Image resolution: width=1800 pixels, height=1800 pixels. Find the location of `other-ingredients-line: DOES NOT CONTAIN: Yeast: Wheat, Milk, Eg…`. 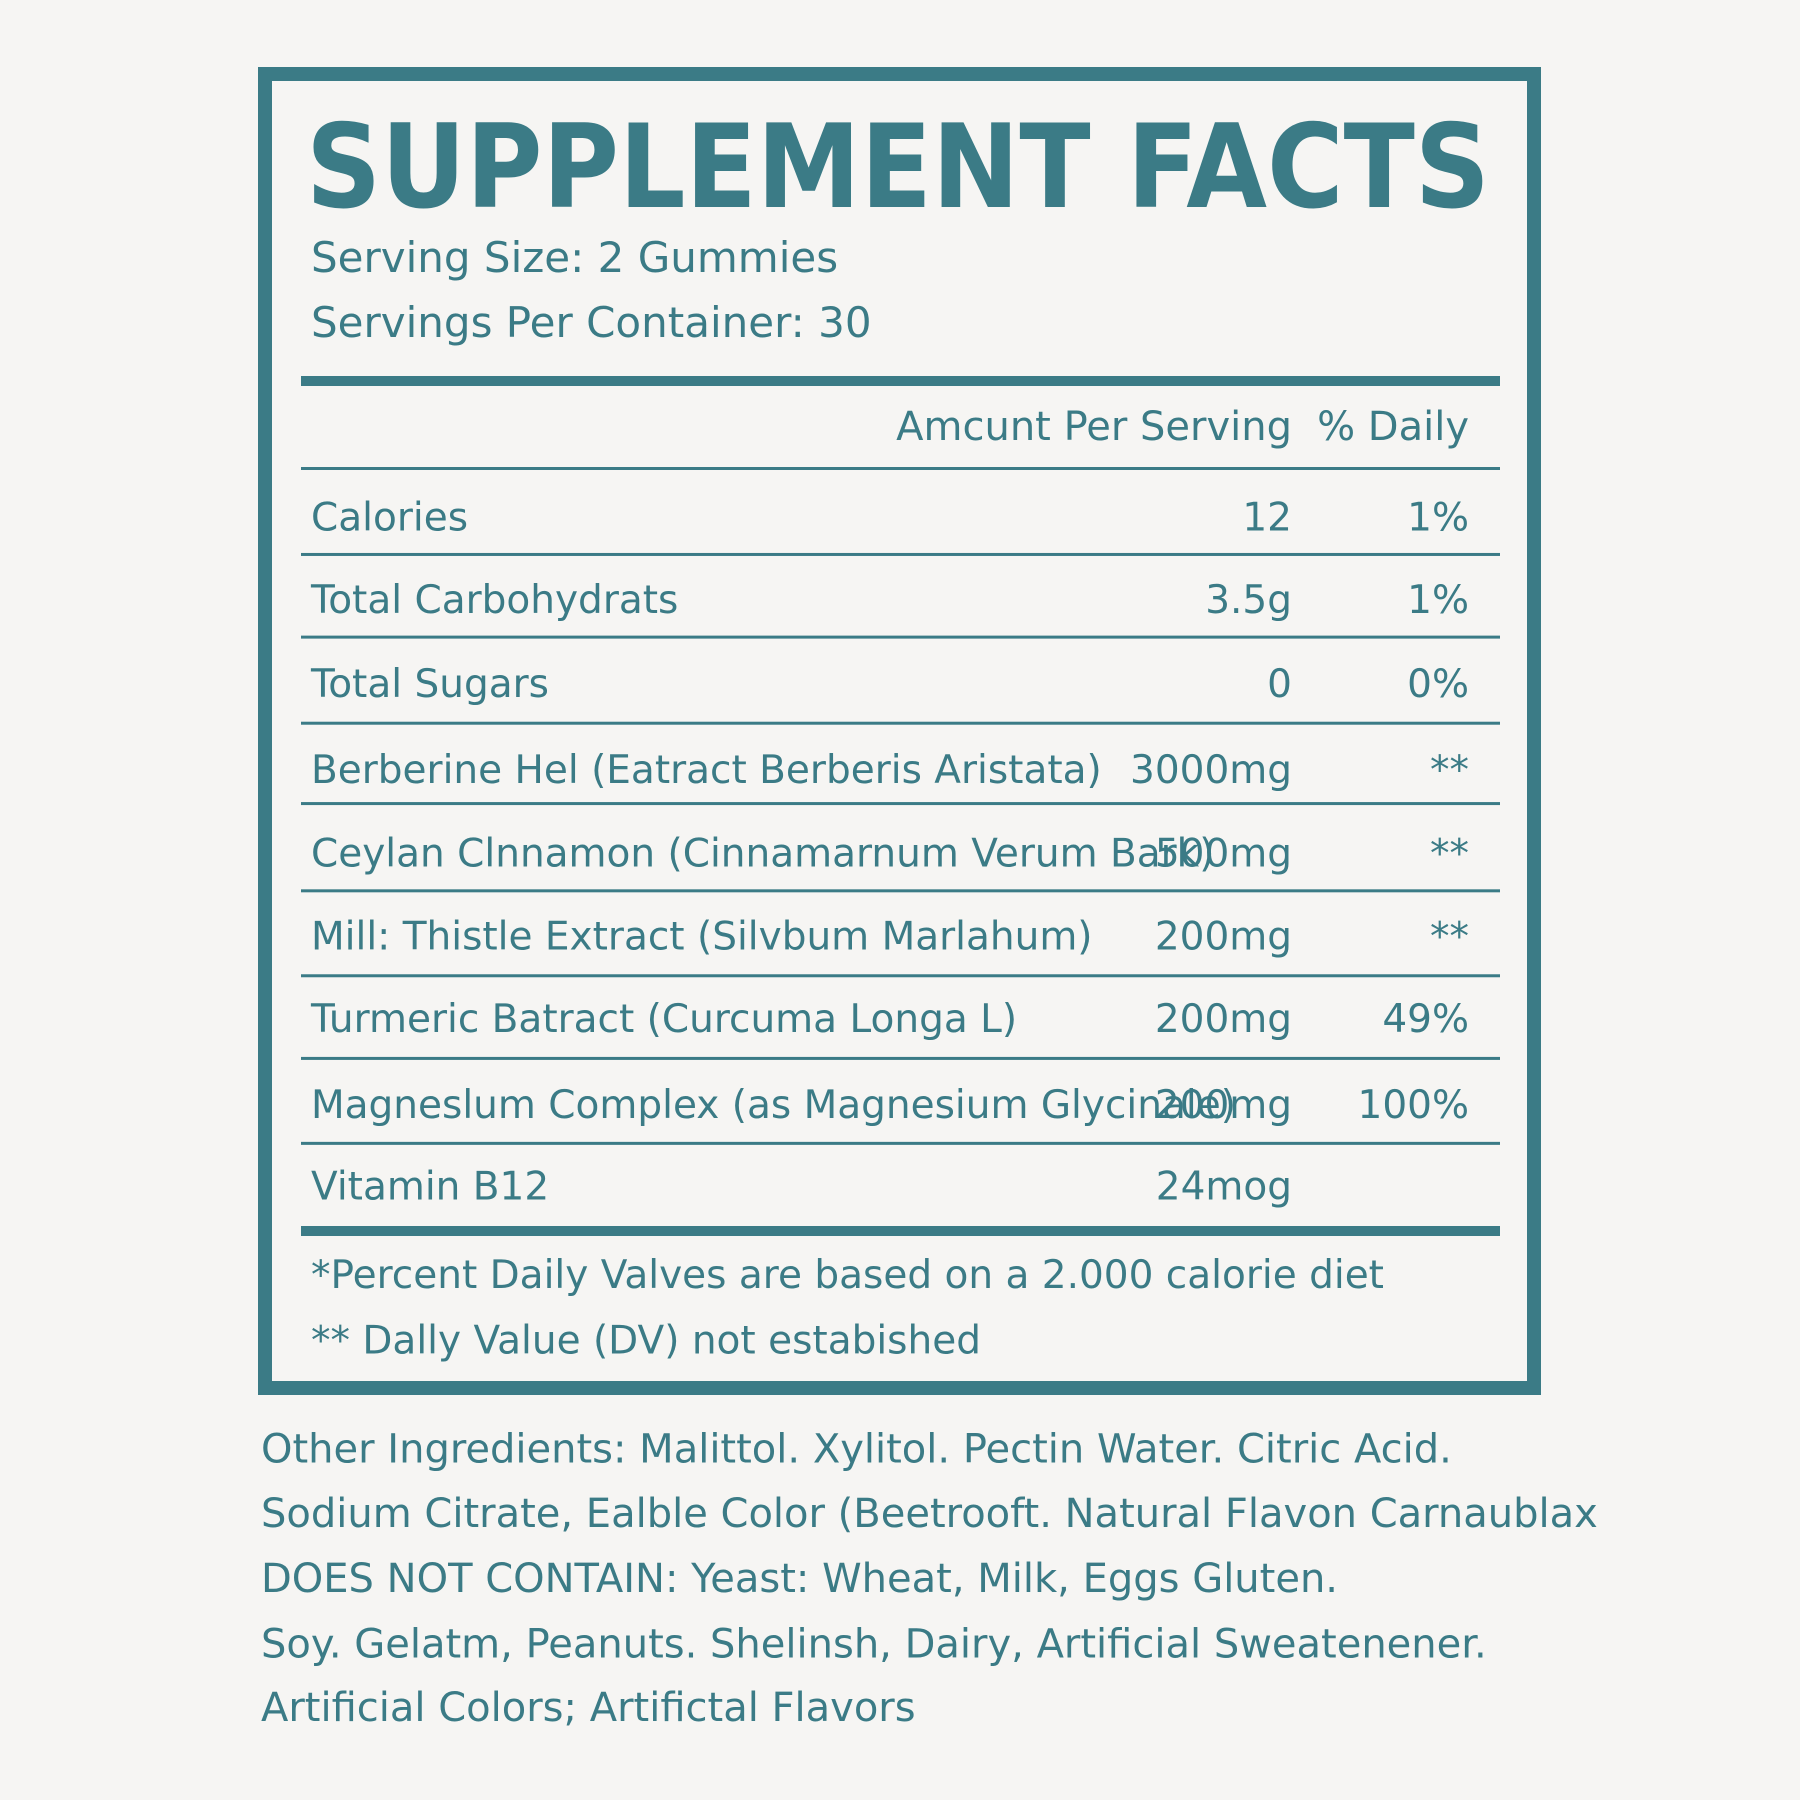

other-ingredients-line: DOES NOT CONTAIN: Yeast: Wheat, Milk, Eg… is located at coordinates (799, 1579).